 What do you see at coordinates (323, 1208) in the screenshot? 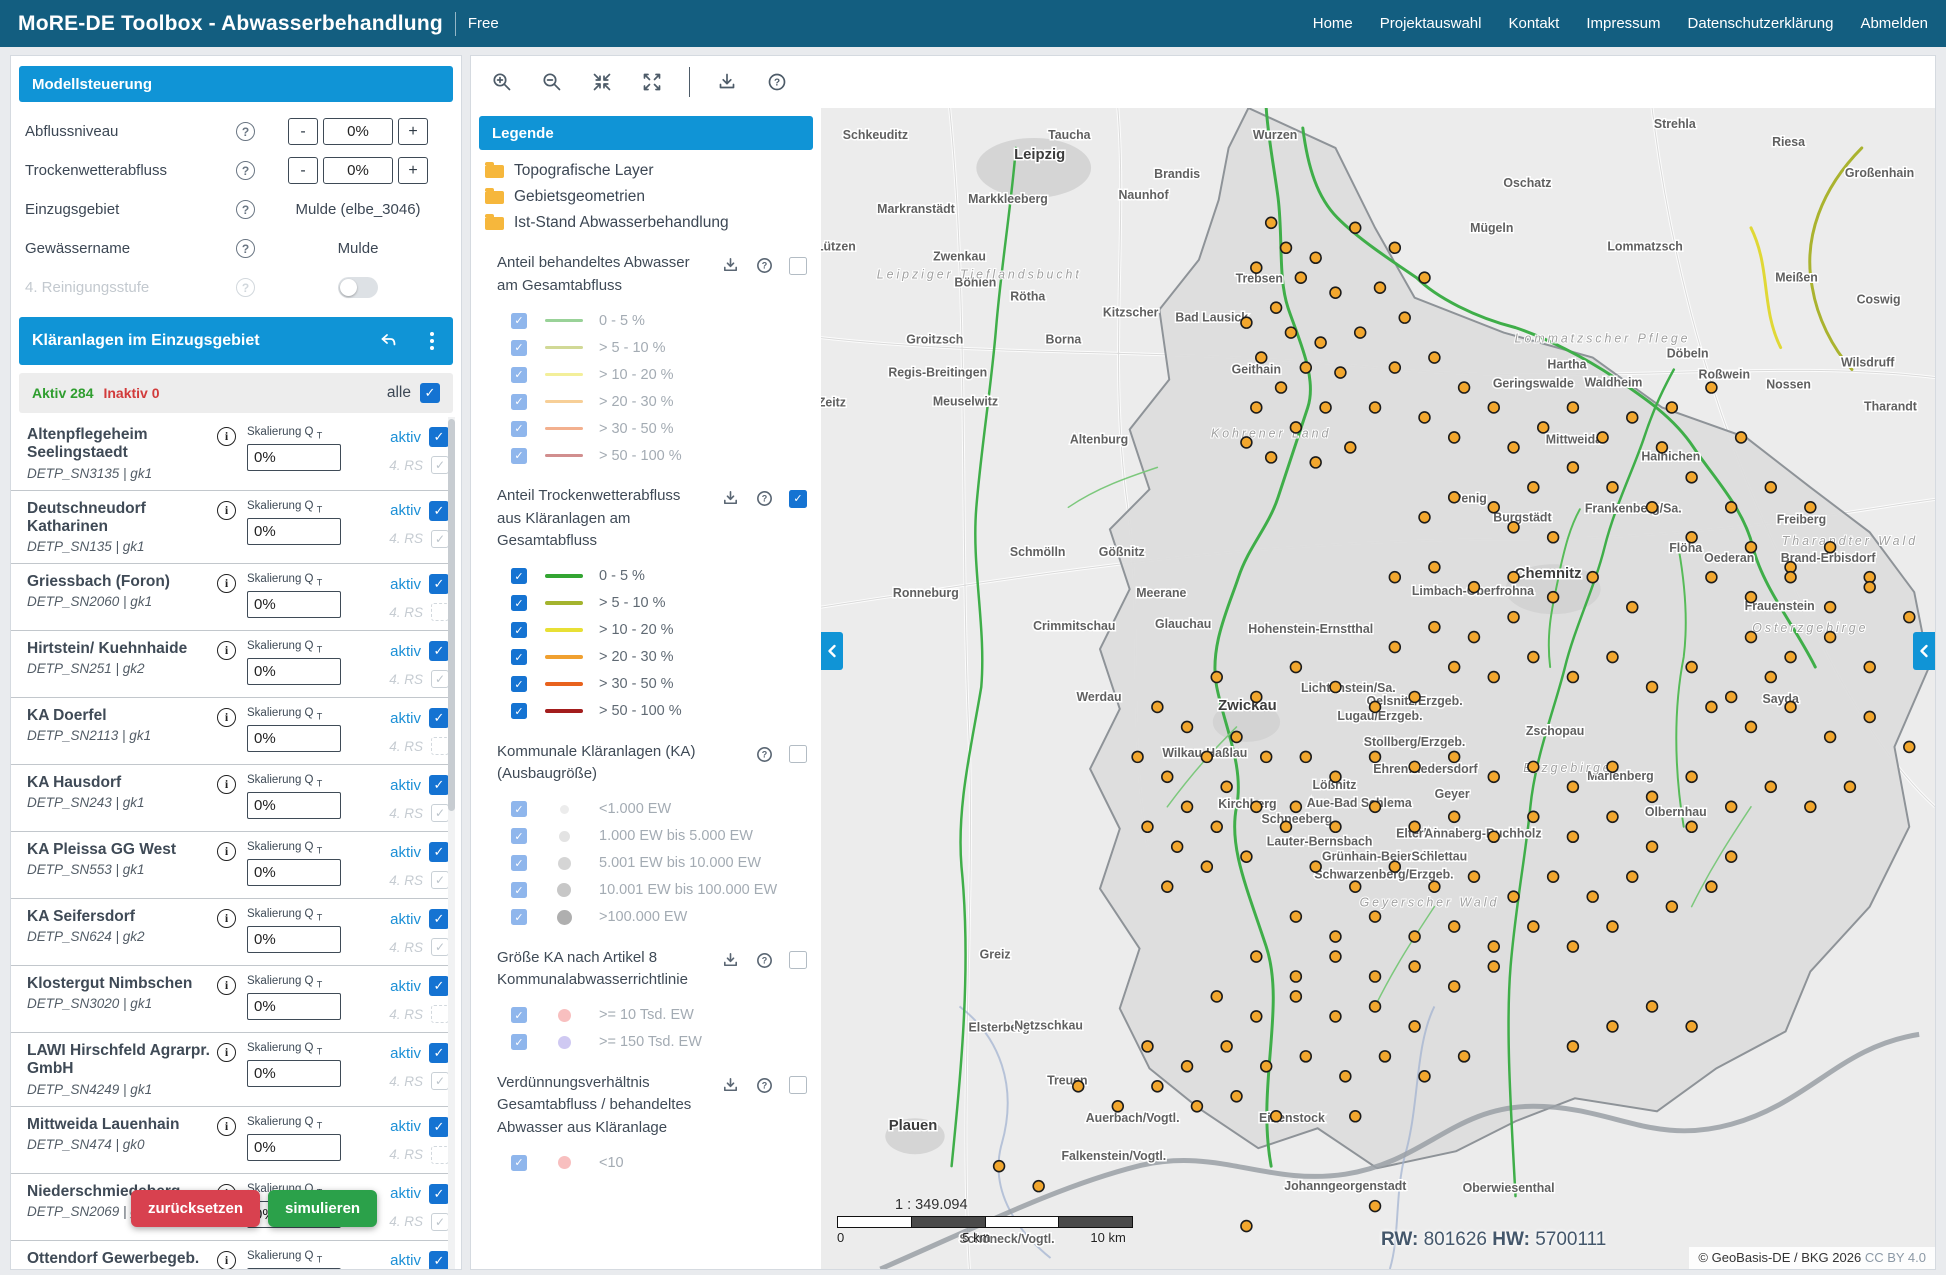
I see `simulate-button: simulieren` at bounding box center [323, 1208].